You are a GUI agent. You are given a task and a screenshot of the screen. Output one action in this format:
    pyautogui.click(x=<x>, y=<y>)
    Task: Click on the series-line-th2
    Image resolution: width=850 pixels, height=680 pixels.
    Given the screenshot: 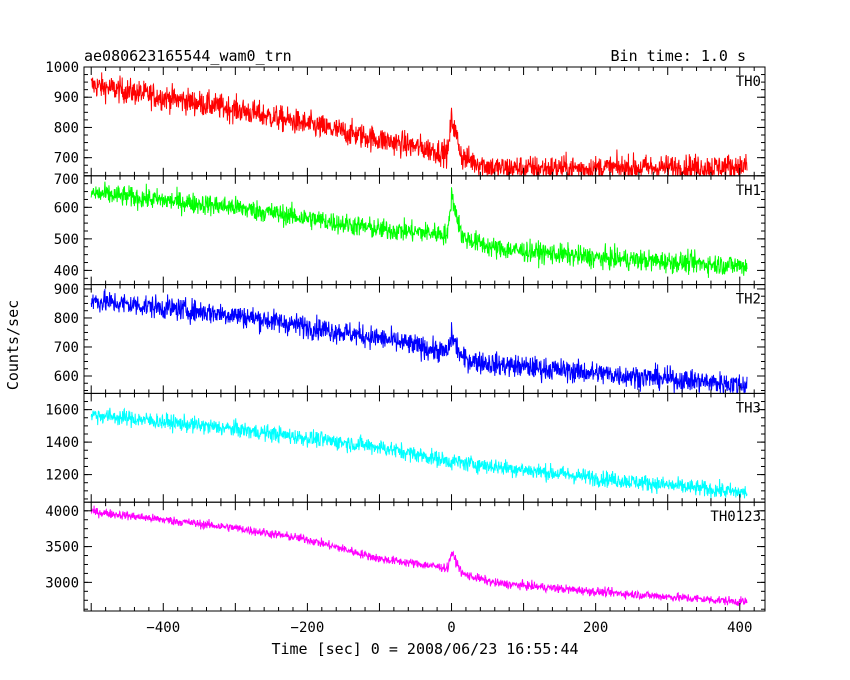 What is the action you would take?
    pyautogui.click(x=419, y=341)
    